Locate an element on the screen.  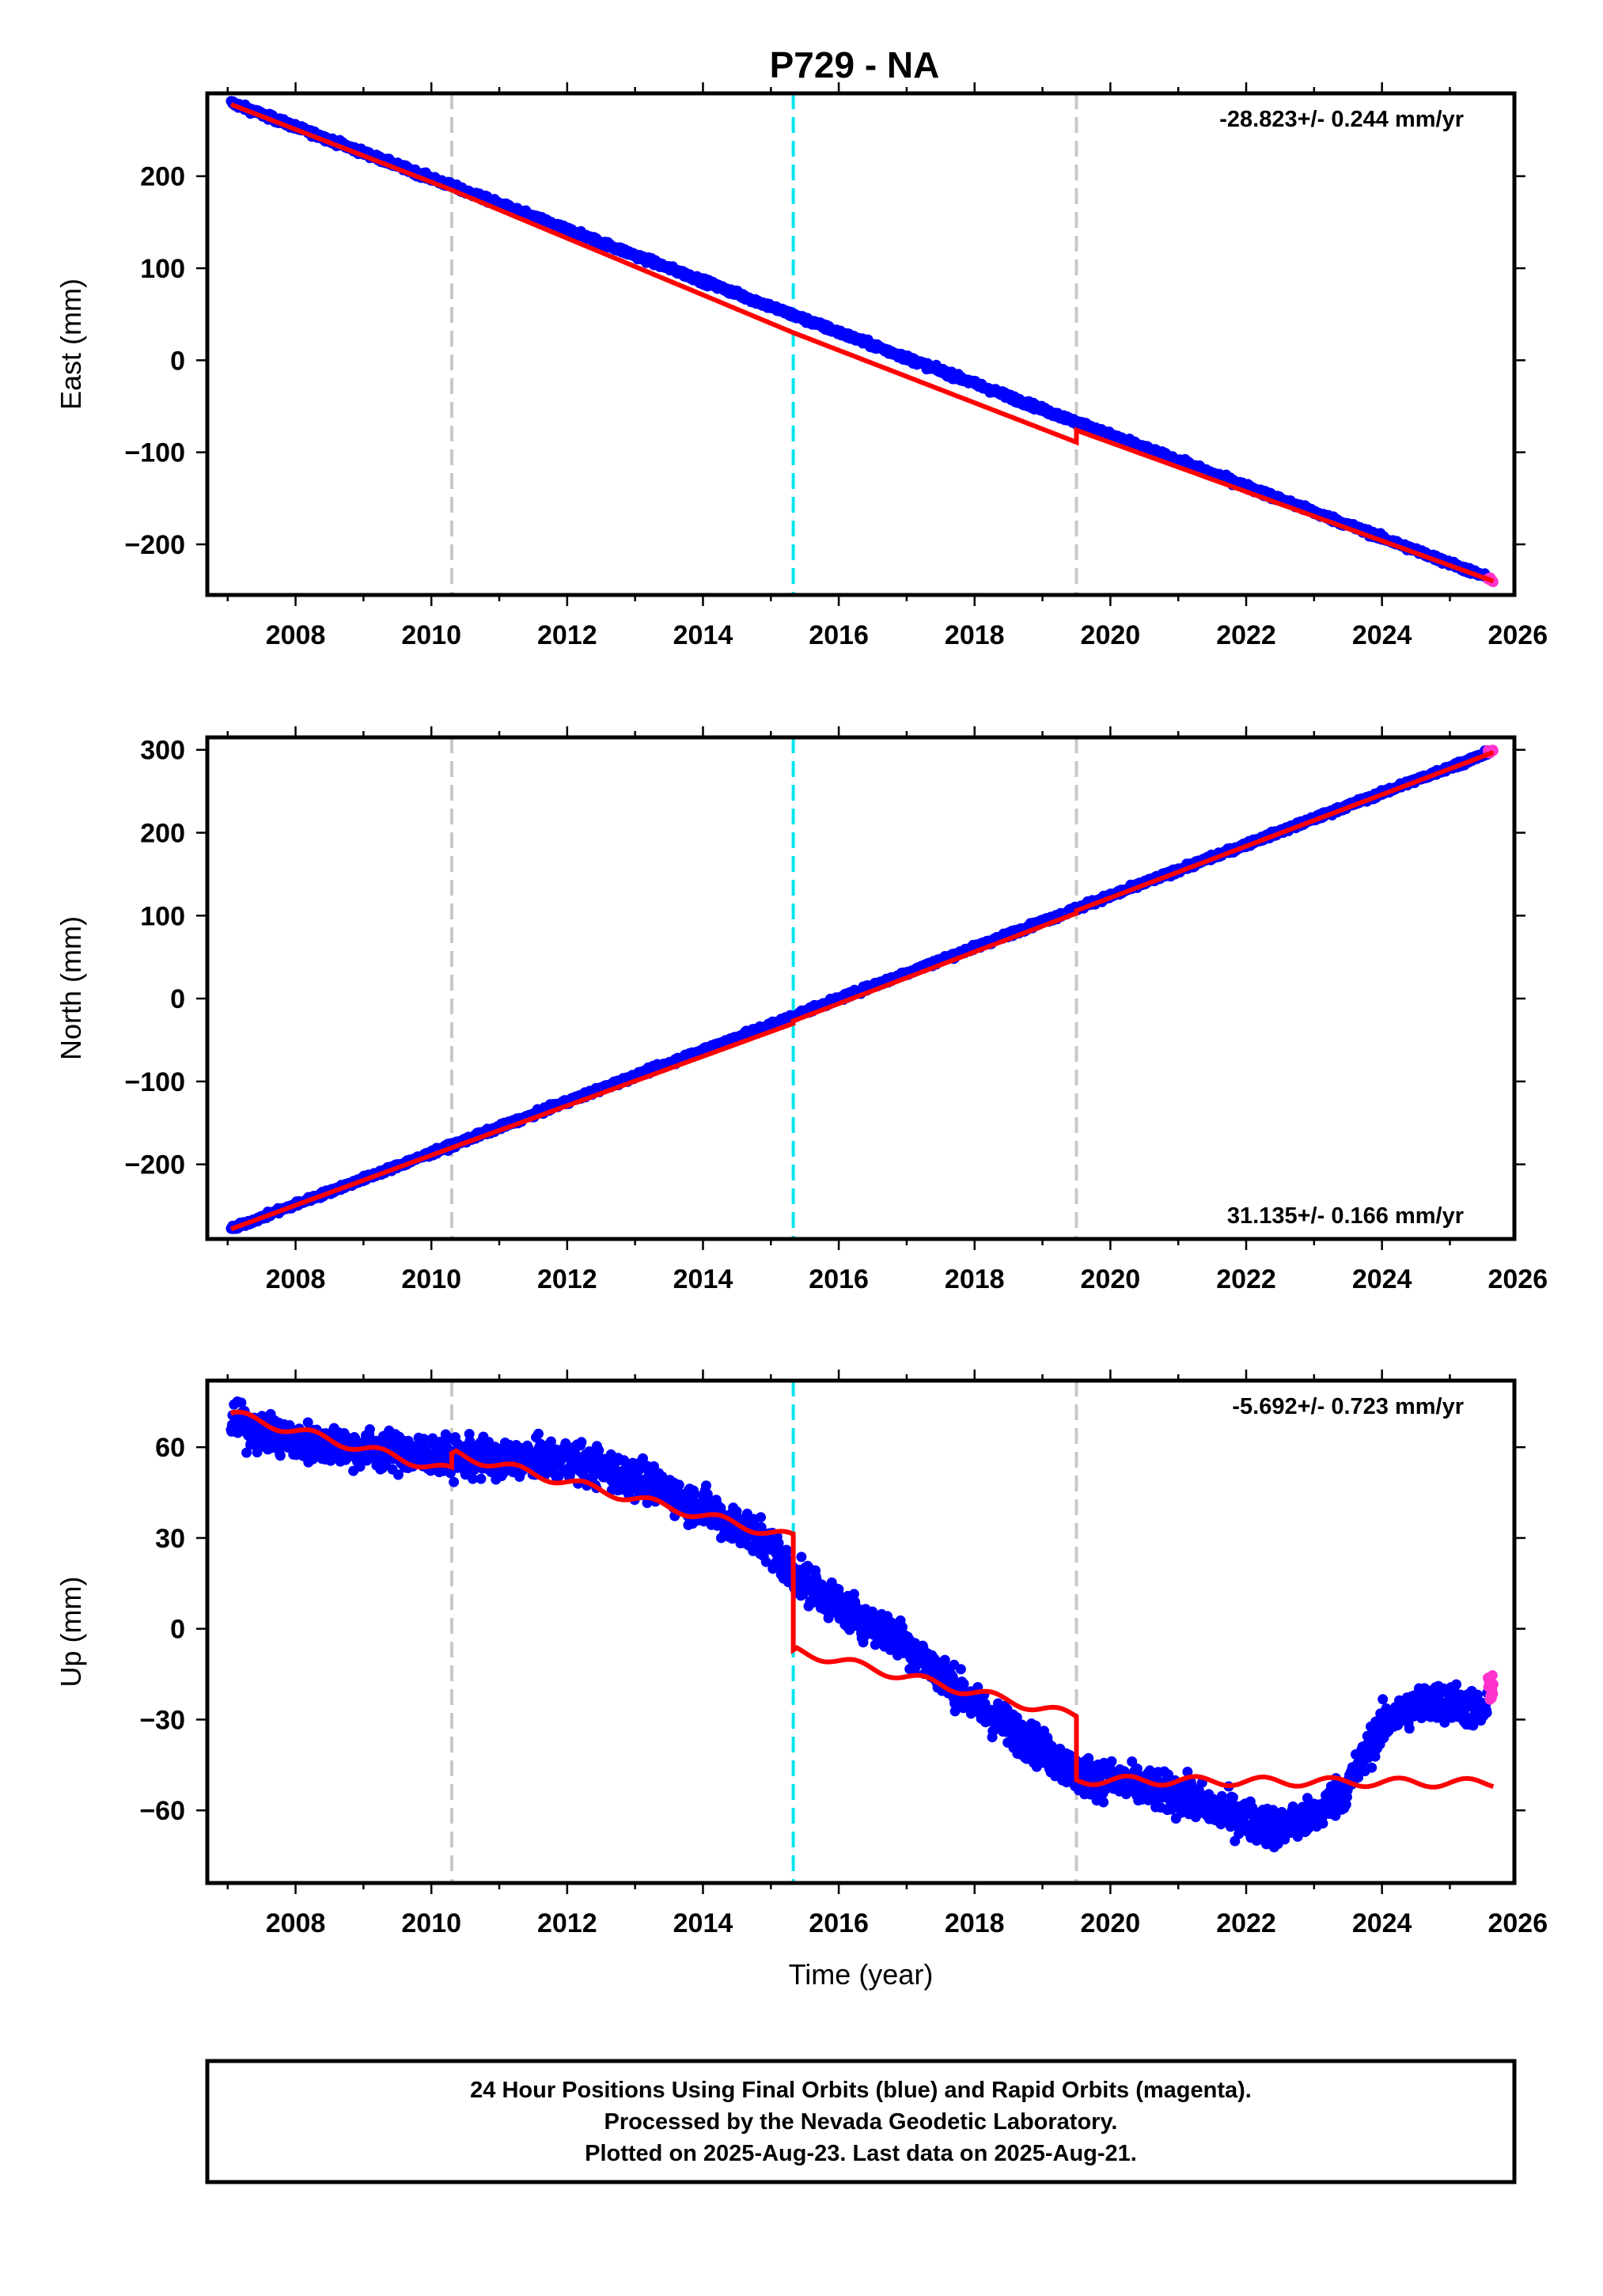
east-x-tick-label: 2020 is located at coordinates (1111, 635).